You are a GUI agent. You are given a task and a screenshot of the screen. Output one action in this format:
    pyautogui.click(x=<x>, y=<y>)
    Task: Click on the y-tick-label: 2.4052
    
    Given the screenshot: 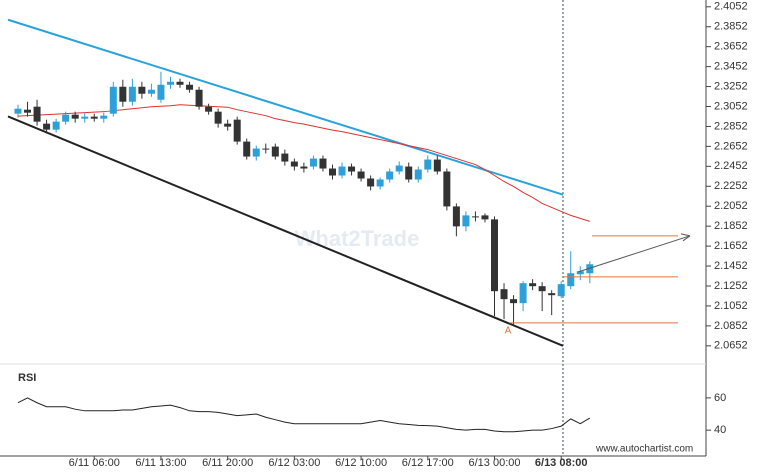 What is the action you would take?
    pyautogui.click(x=731, y=7)
    